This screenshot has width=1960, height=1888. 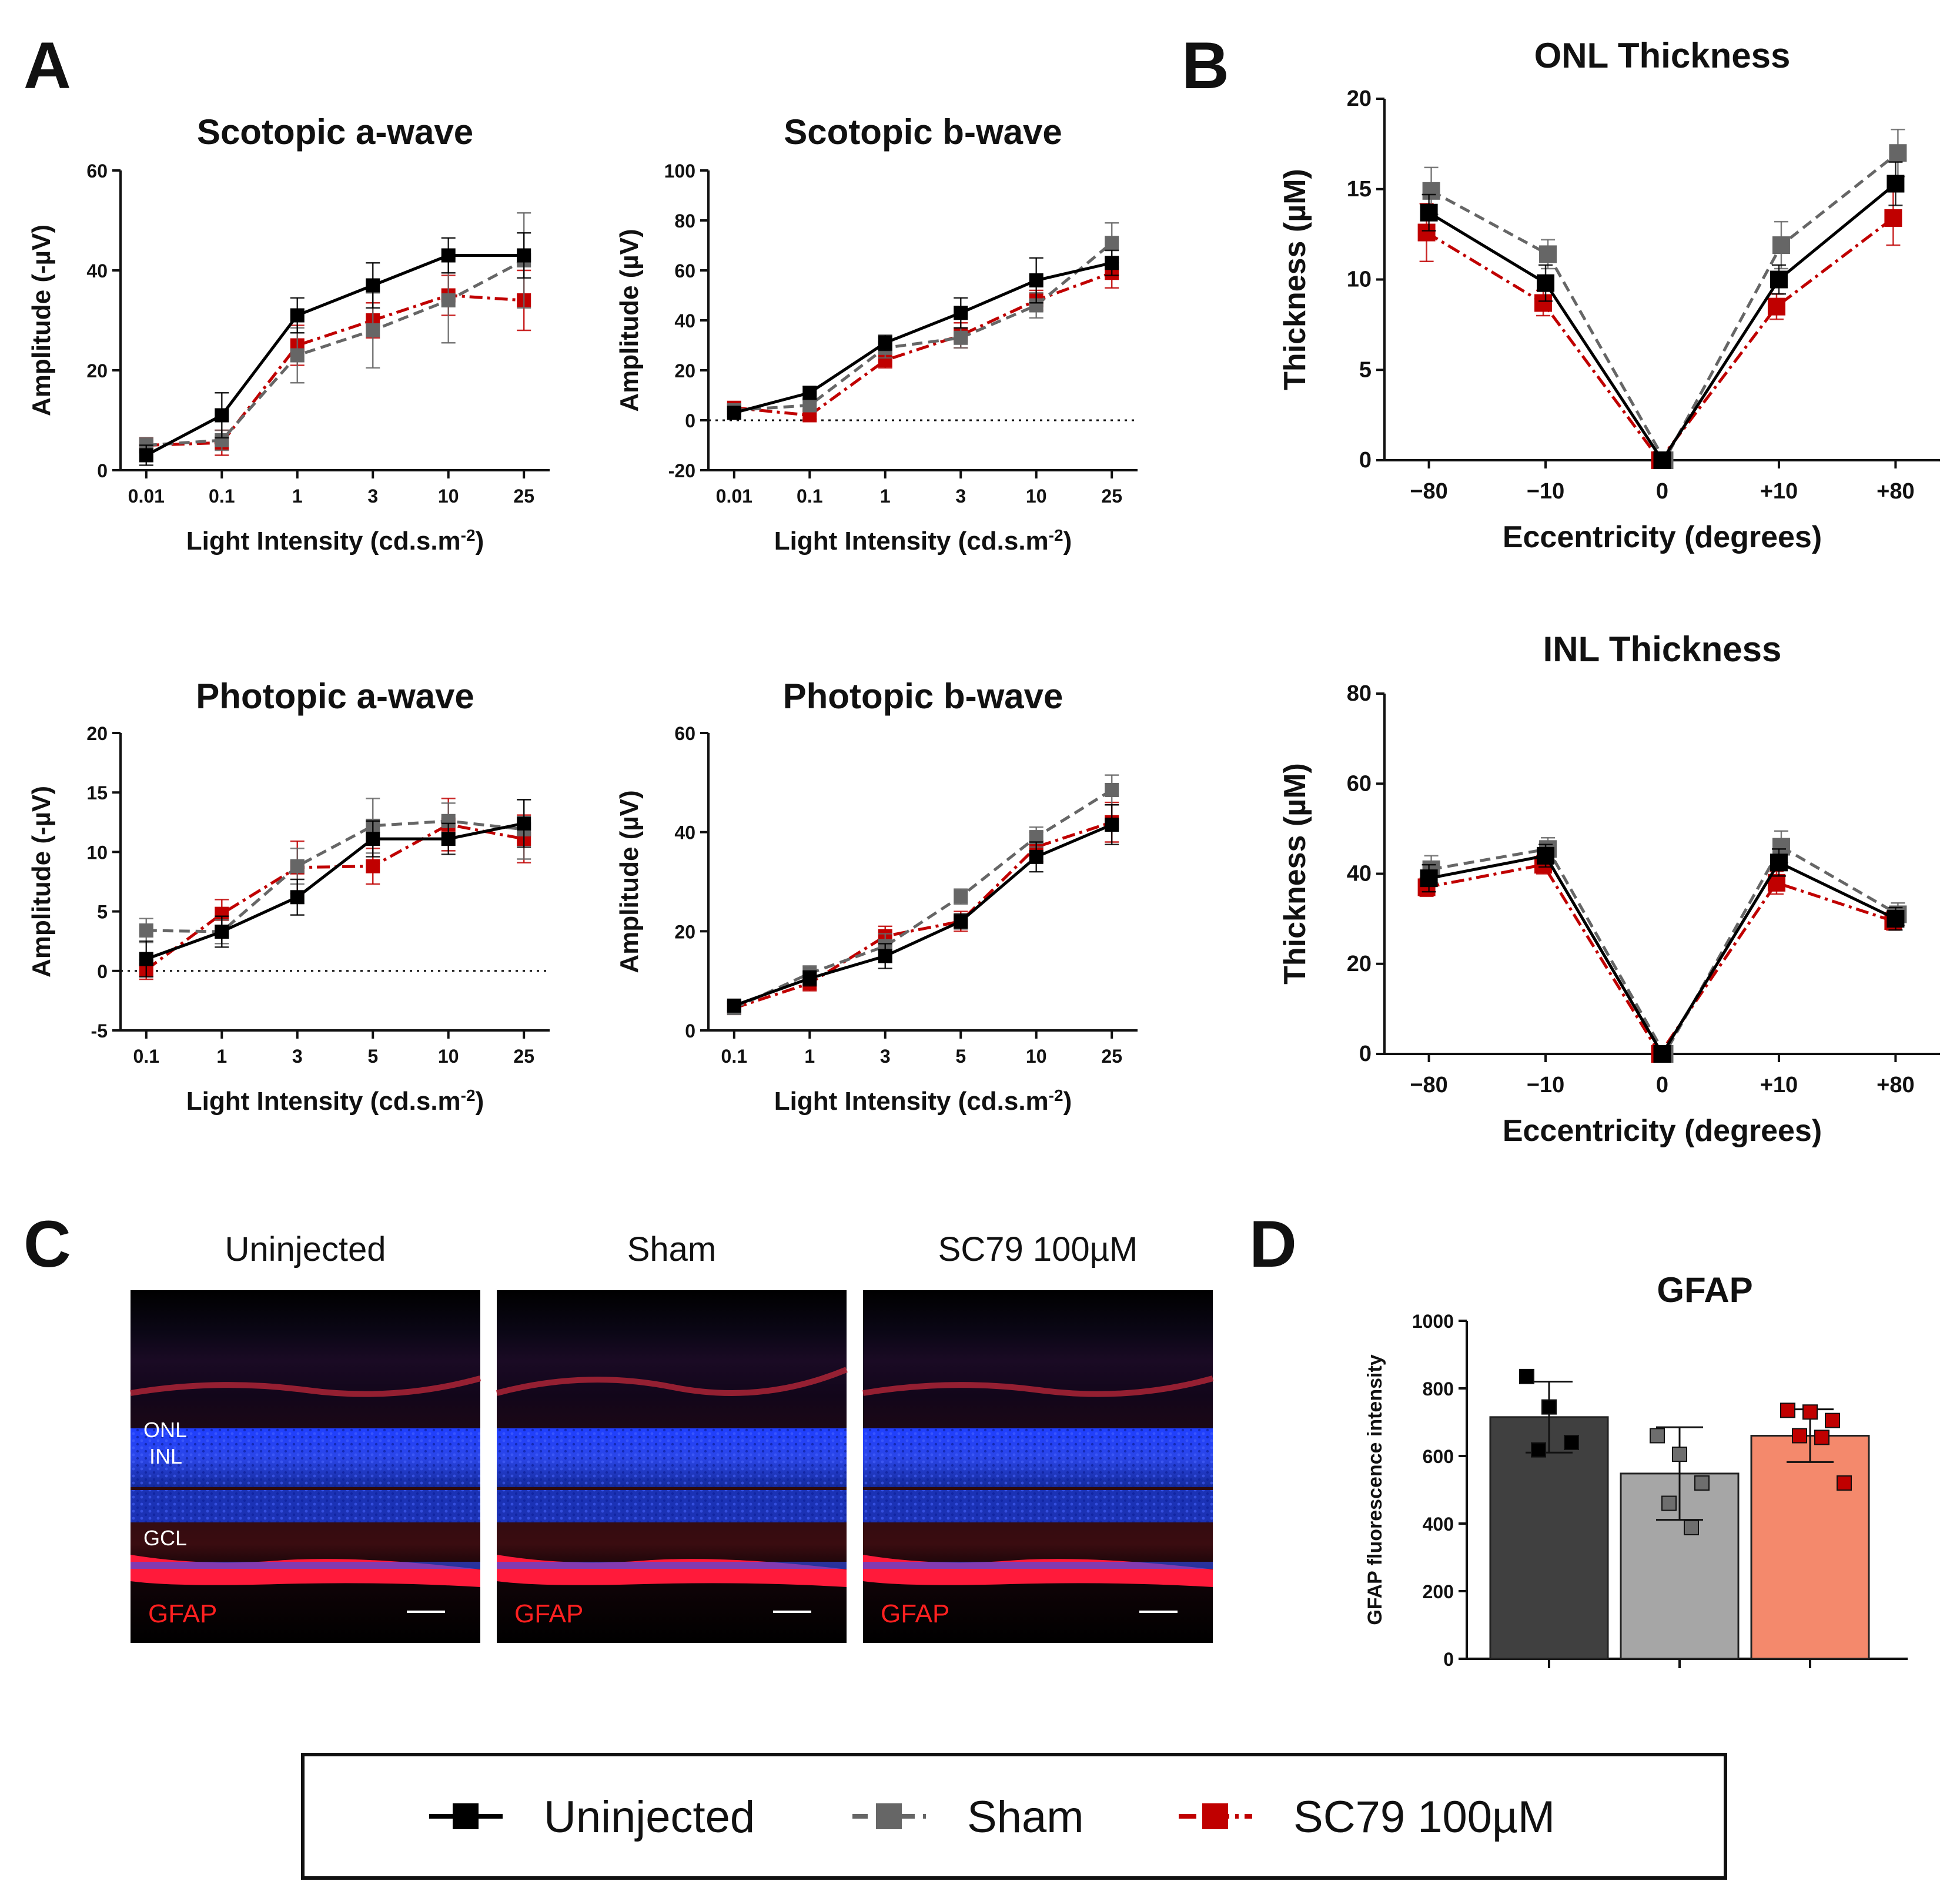 What do you see at coordinates (684, 221) in the screenshot?
I see `y-tick-label: 80` at bounding box center [684, 221].